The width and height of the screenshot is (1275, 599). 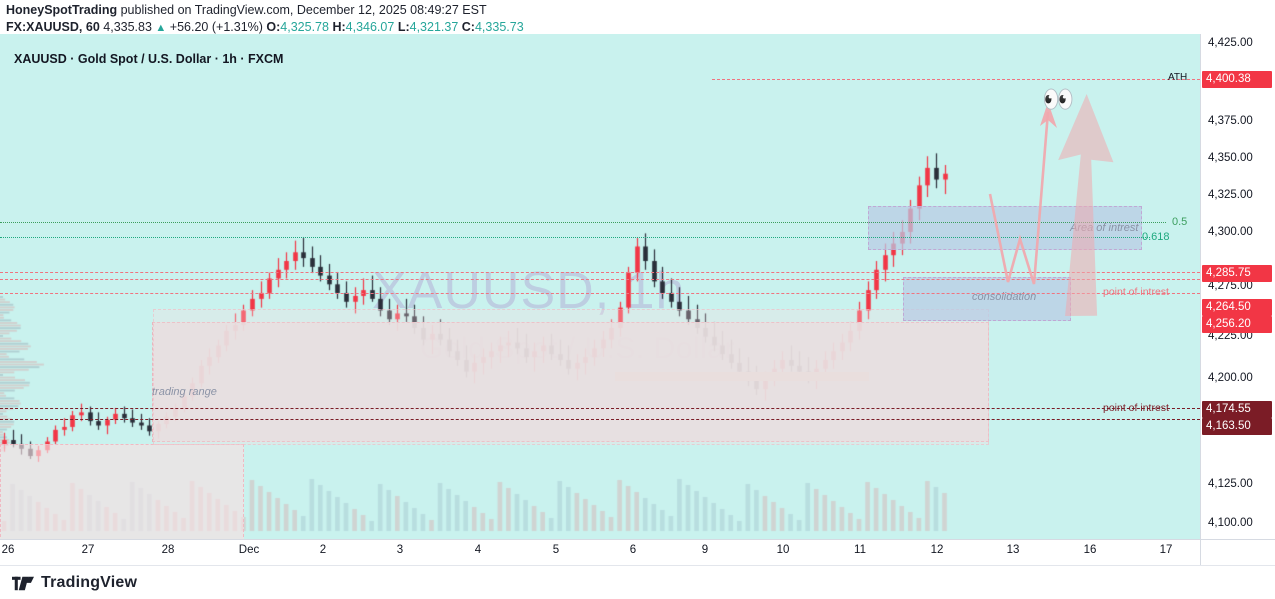 I want to click on price-tick: 4,225.00, so click(x=1230, y=336).